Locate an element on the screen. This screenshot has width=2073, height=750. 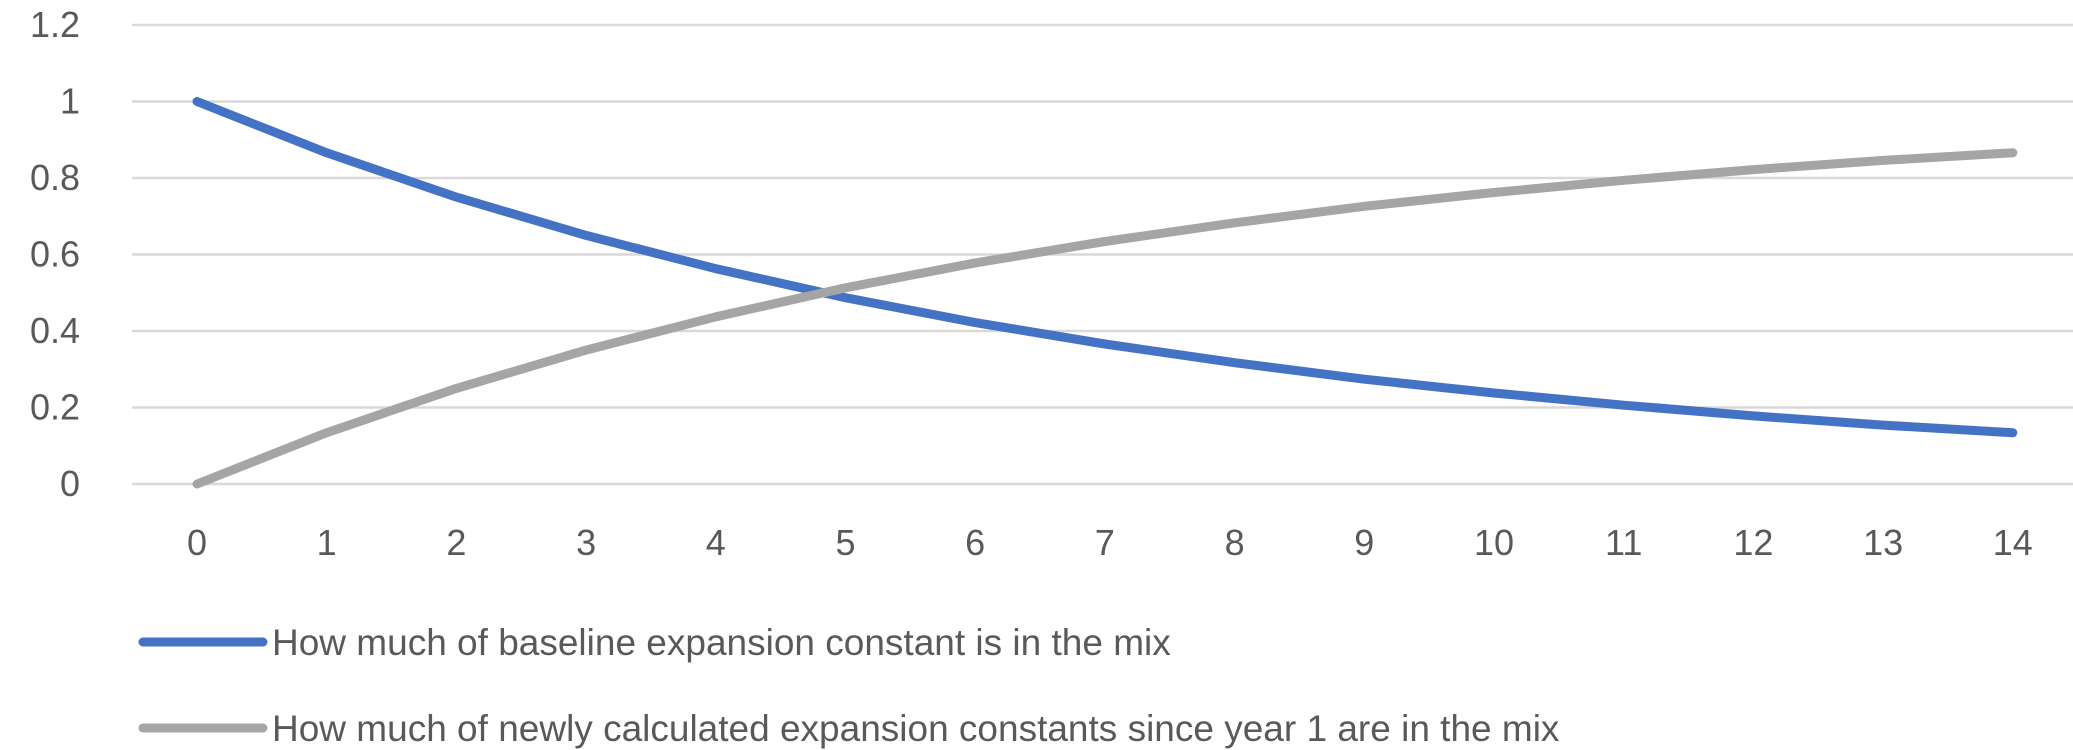
x-tick-label: 4 is located at coordinates (716, 542).